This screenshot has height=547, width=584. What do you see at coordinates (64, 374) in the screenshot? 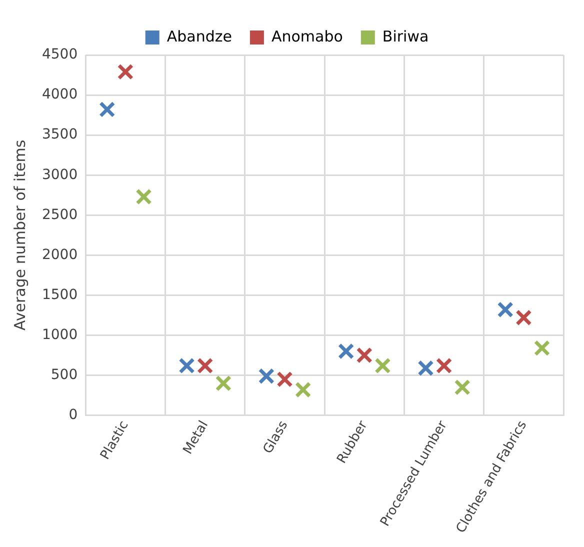
I see `y-tick-label: 500` at bounding box center [64, 374].